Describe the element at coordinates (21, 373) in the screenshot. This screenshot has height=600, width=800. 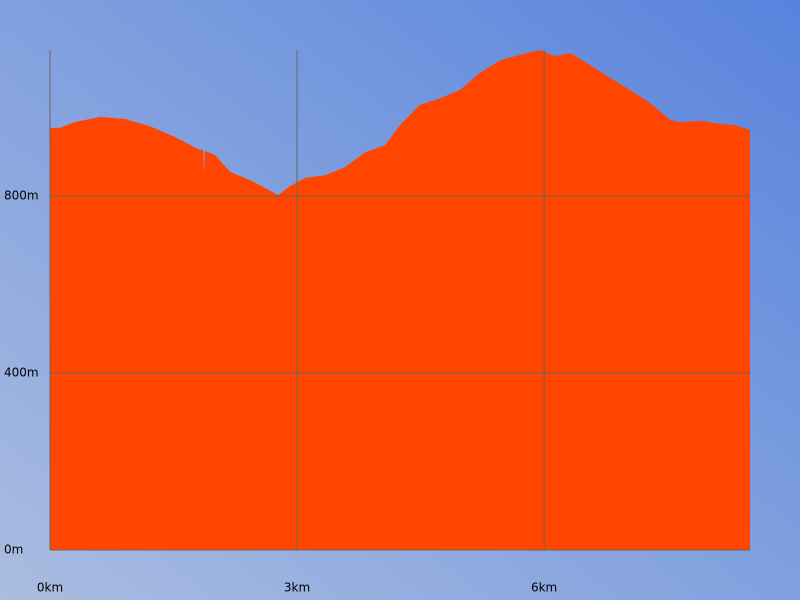
I see `y-tick-label: 400m` at that location.